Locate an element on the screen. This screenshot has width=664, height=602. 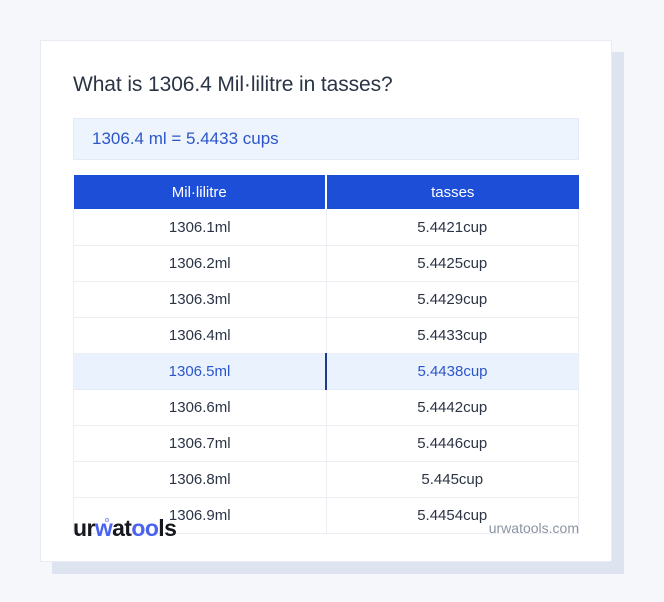
table-row: 1306.6ml 5.4442cup is located at coordinates (326, 407).